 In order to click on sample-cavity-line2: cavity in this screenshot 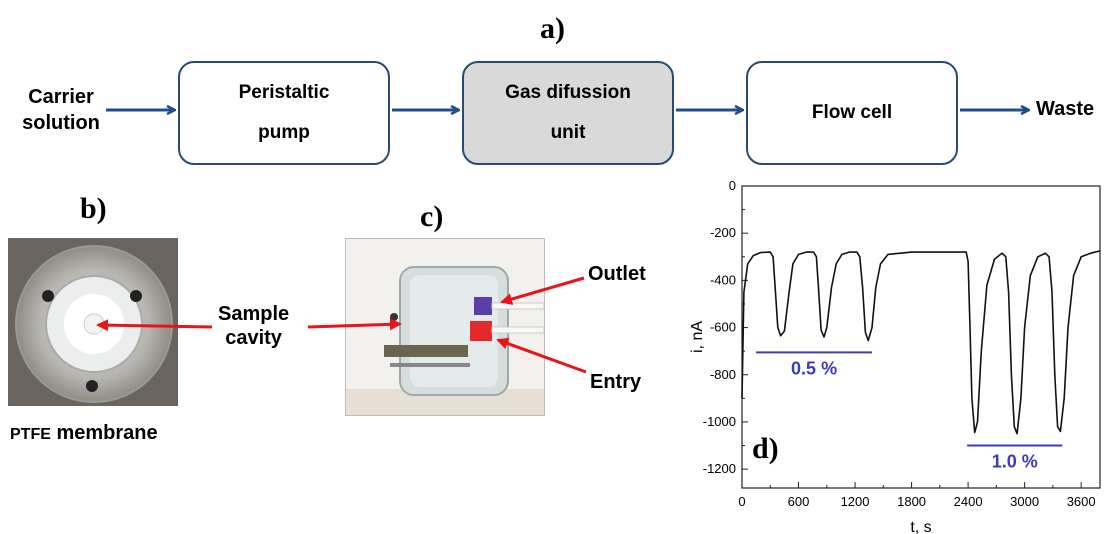, I will do `click(253, 338)`.